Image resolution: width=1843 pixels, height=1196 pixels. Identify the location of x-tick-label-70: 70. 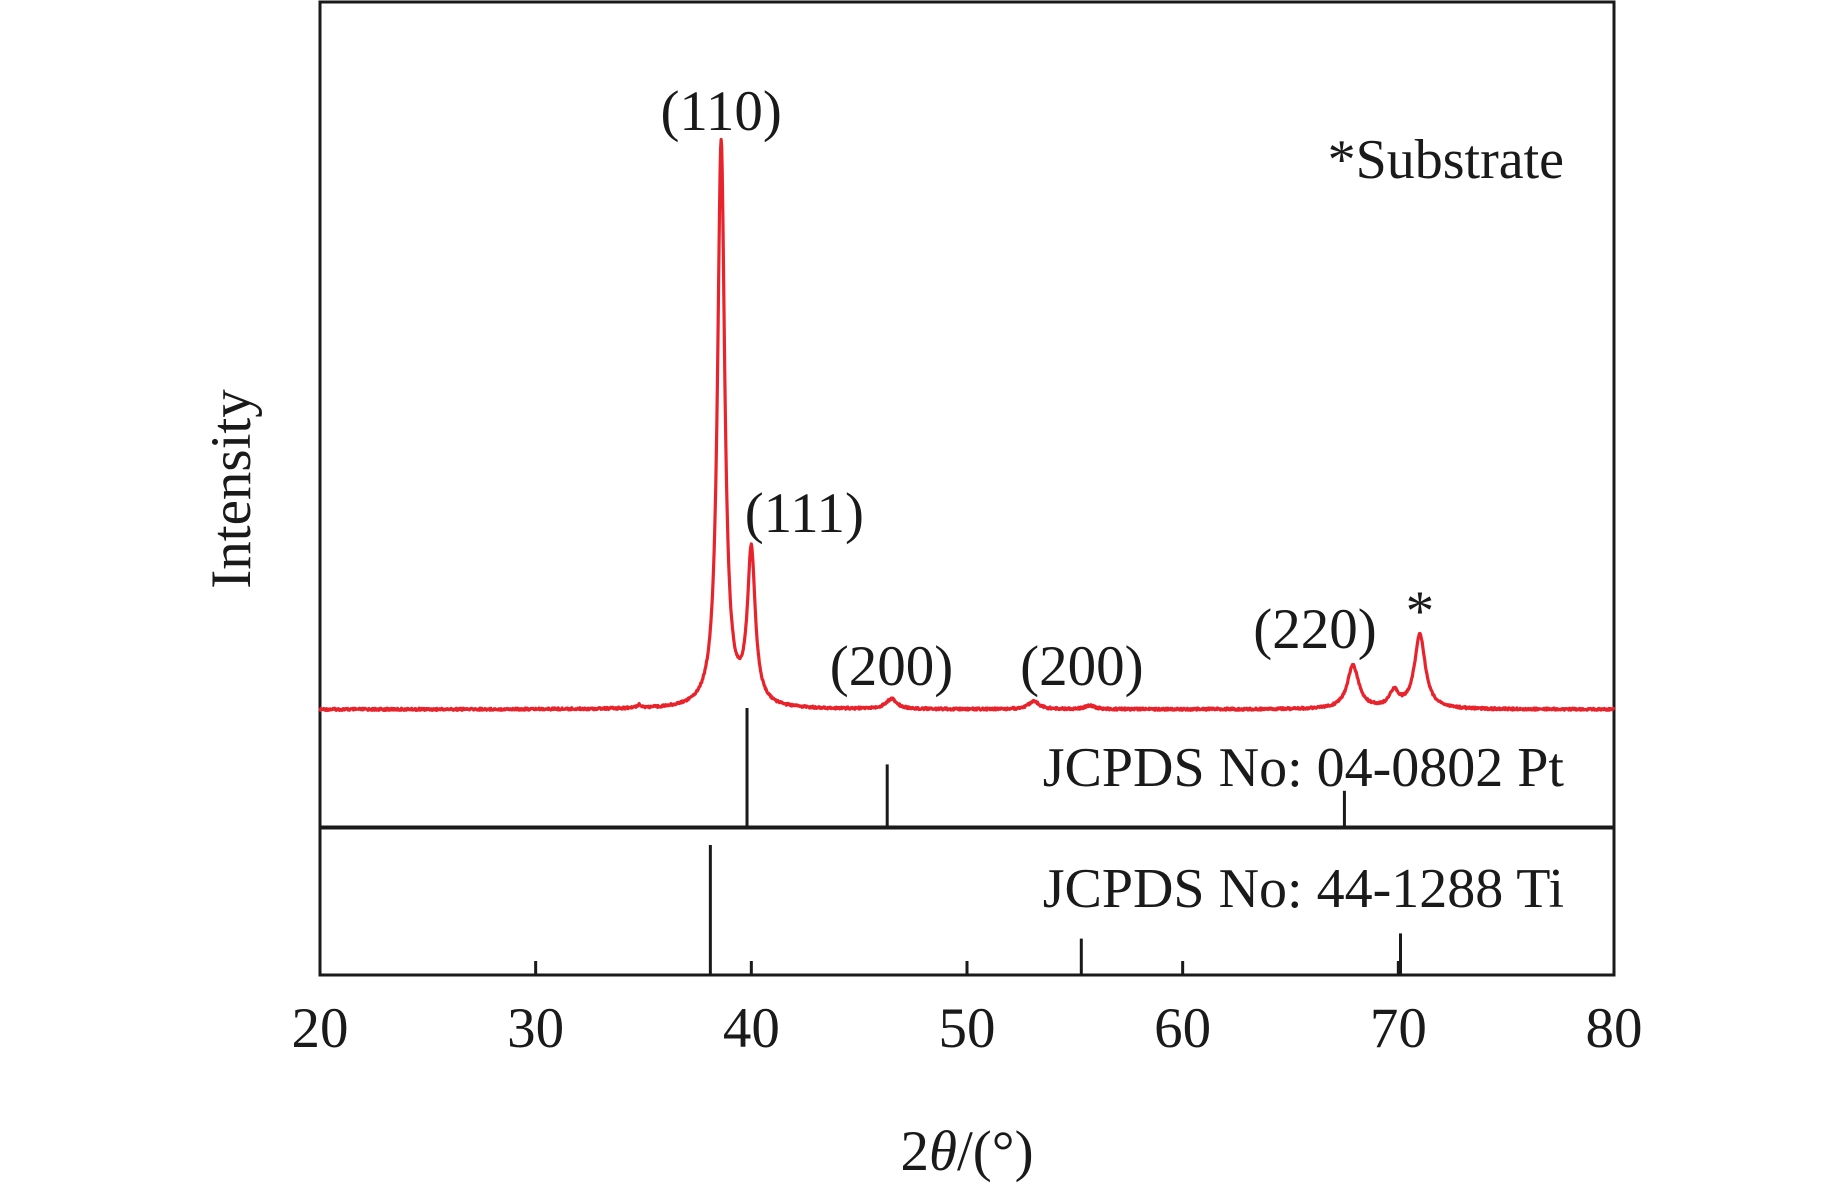
(1398, 1028).